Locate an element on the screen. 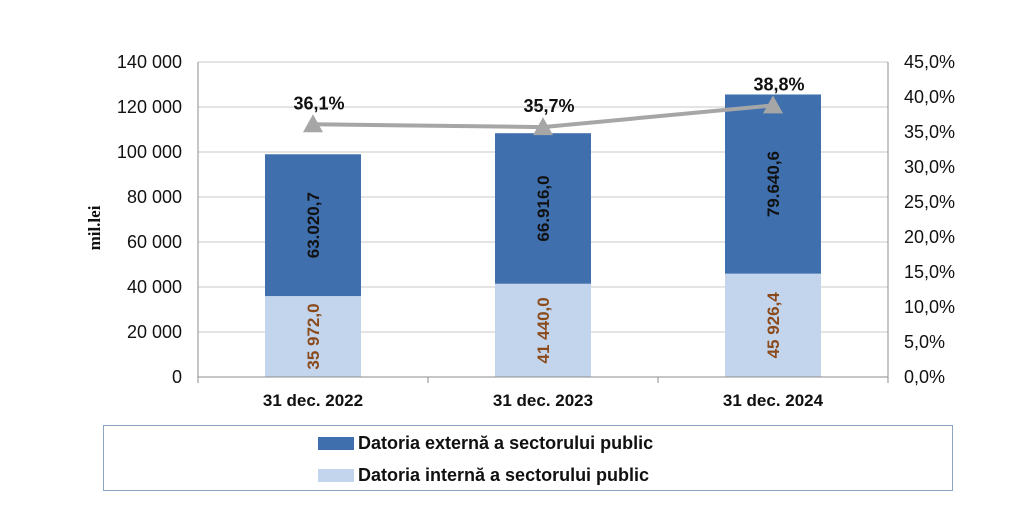 This screenshot has width=1024, height=515. ratio-label: 36,1% is located at coordinates (318, 103).